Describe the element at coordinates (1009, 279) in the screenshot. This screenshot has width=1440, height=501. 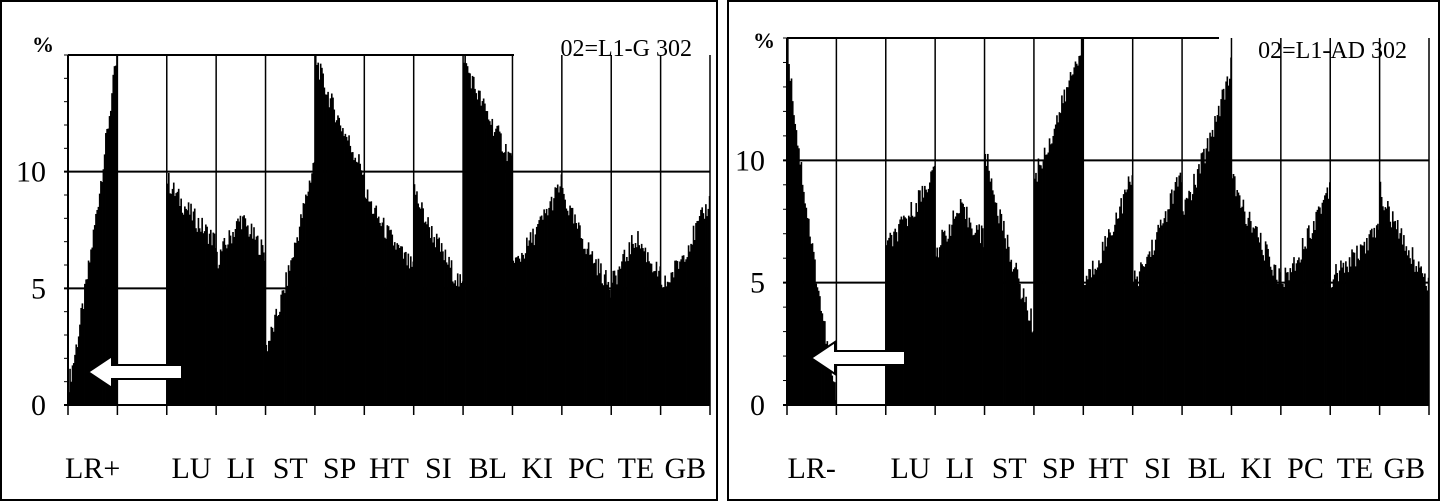
I see `segment-bars-ST` at that location.